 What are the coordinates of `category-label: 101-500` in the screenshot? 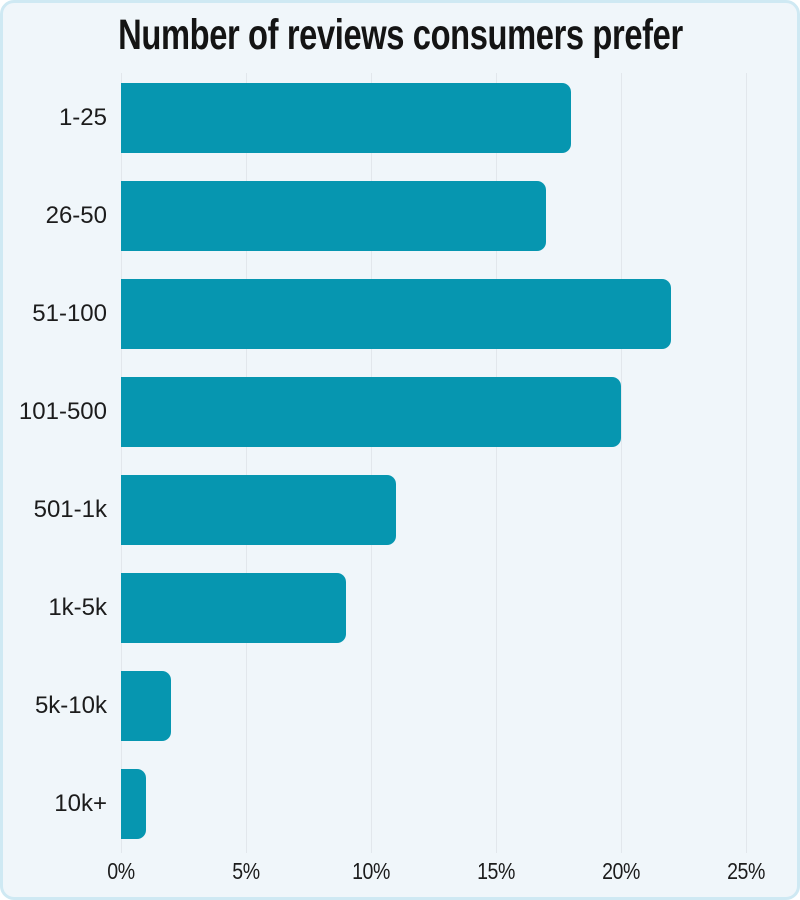 It's located at (62, 411).